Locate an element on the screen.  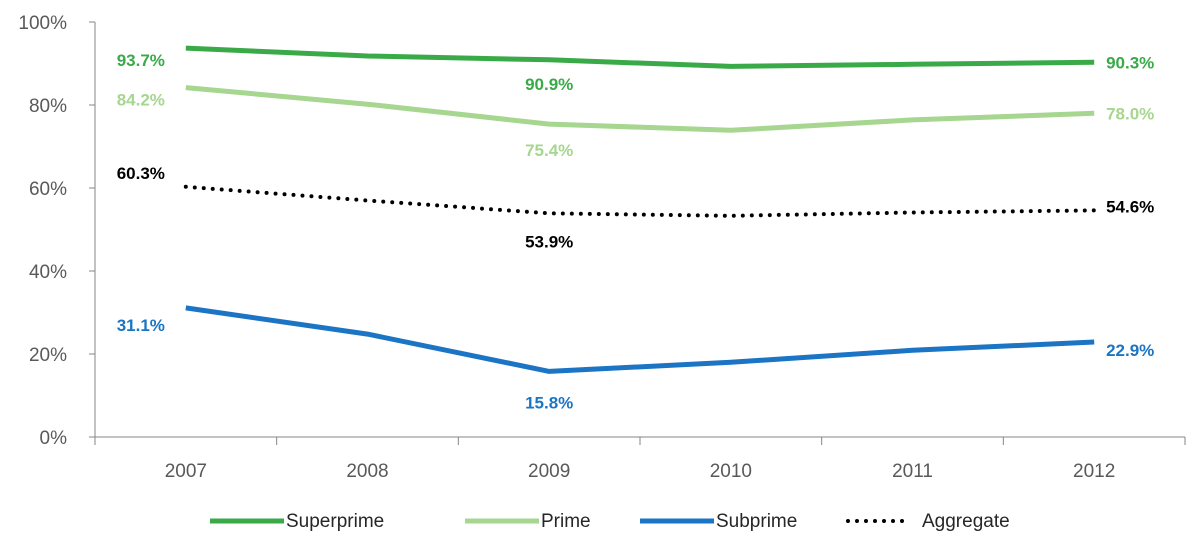
series-line-subprime is located at coordinates (640, 339).